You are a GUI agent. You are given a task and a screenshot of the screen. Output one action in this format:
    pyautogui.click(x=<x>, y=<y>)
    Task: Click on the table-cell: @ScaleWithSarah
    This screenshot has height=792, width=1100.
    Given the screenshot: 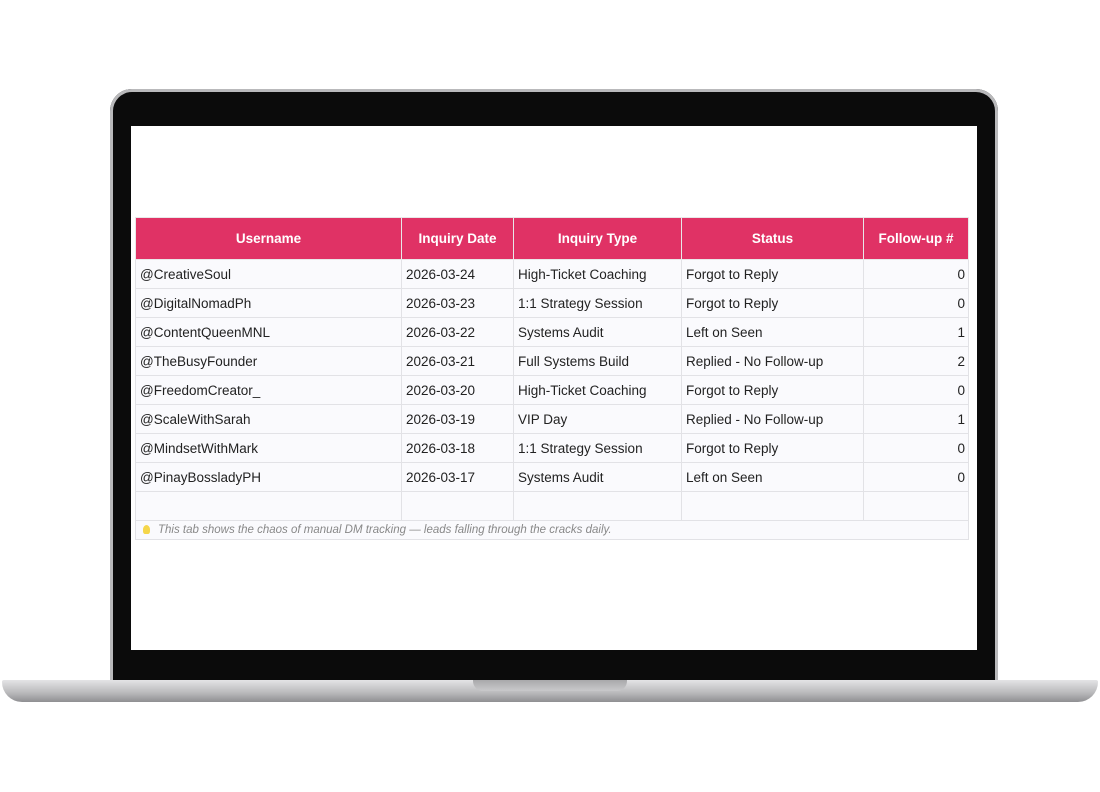 What is the action you would take?
    pyautogui.click(x=268, y=419)
    